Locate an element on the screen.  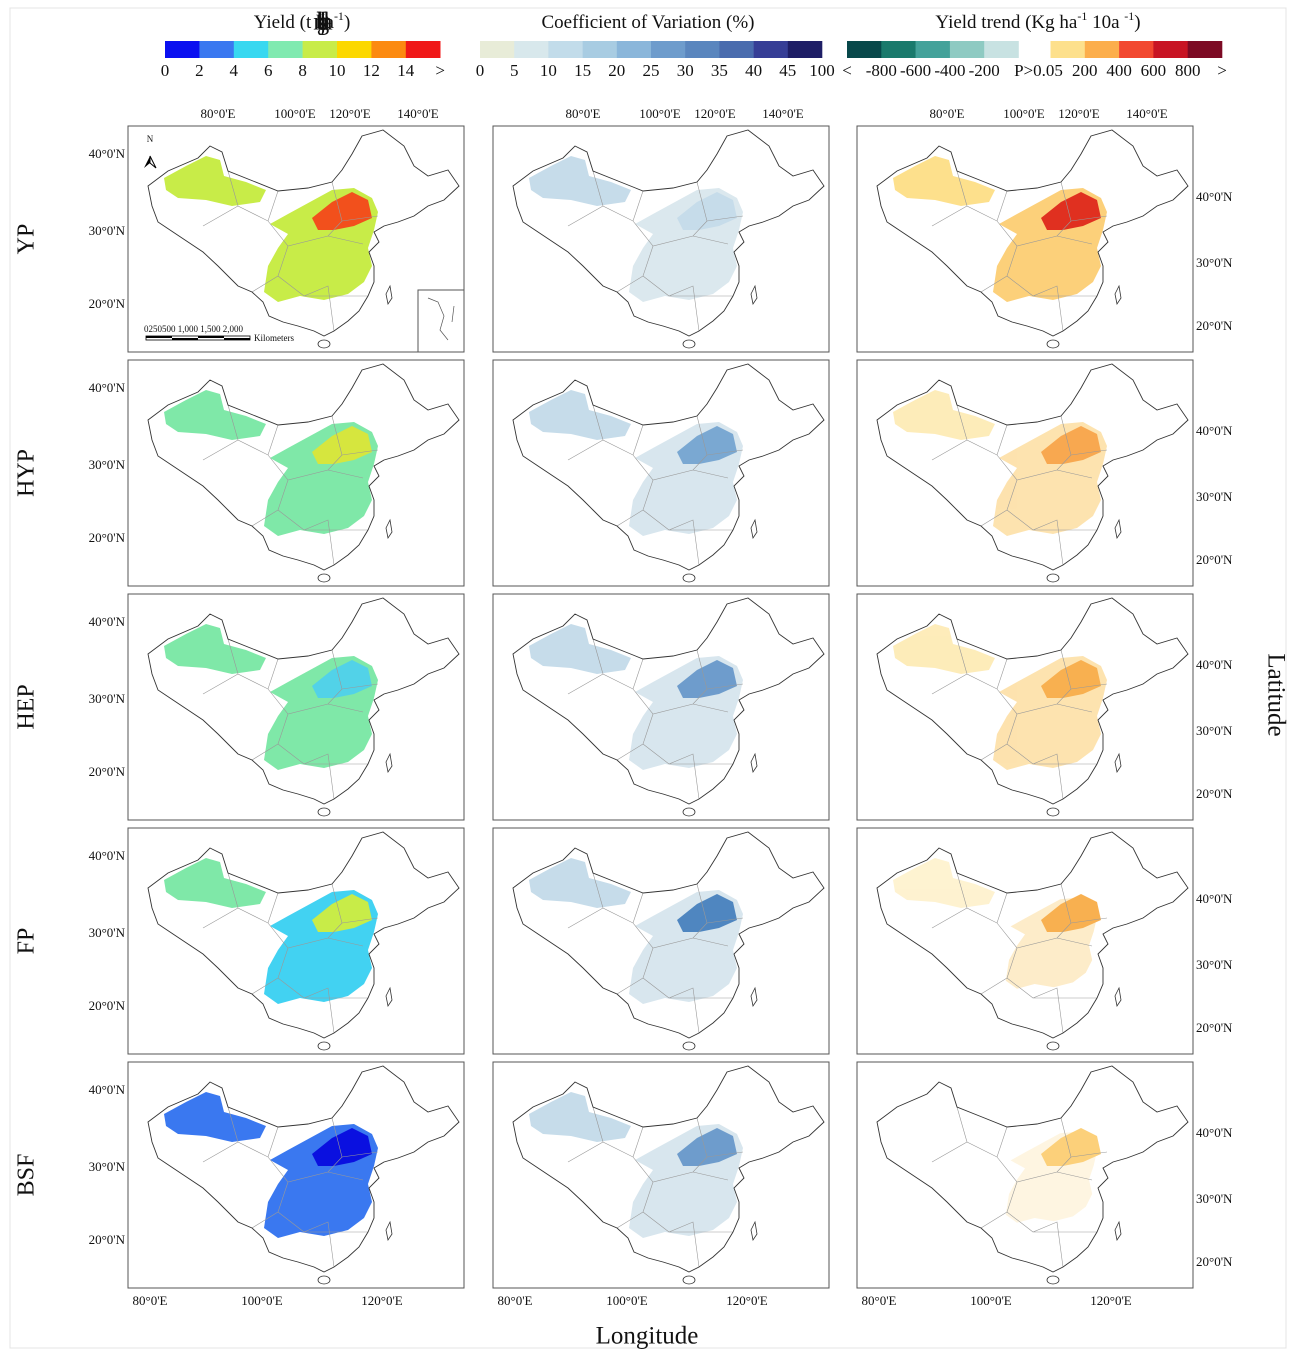
panel-letter: e is located at coordinates (322, 22).